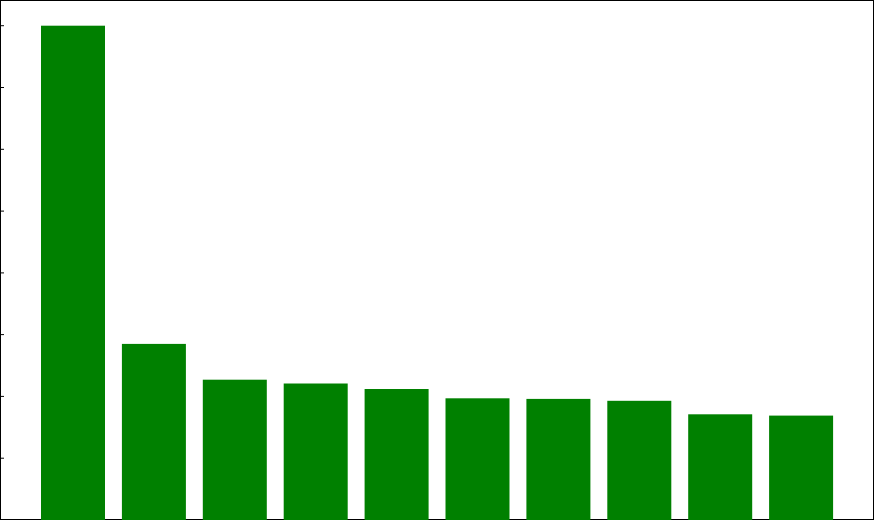 This screenshot has height=521, width=875. What do you see at coordinates (2, 242) in the screenshot?
I see `y-ticks` at bounding box center [2, 242].